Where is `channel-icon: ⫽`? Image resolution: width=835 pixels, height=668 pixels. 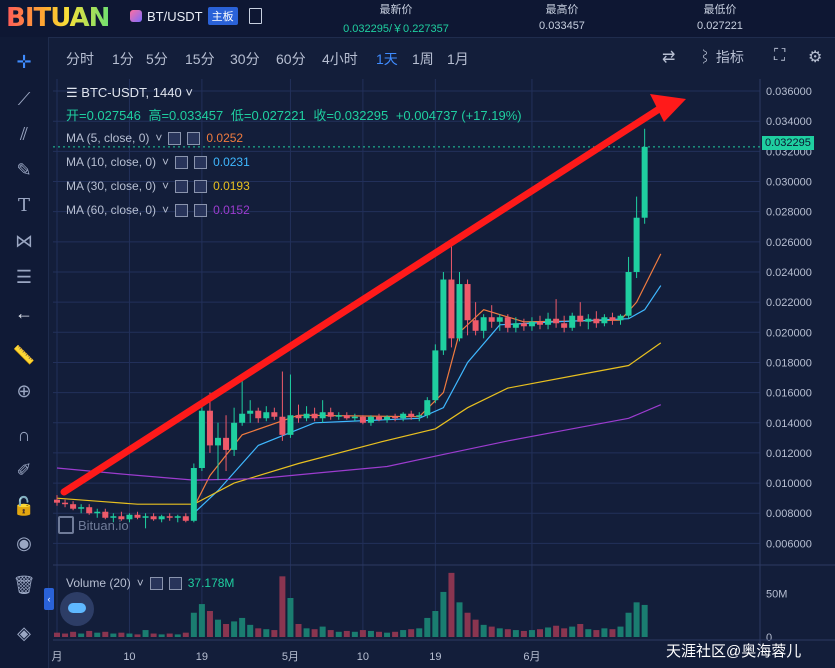 channel-icon: ⫽ is located at coordinates (24, 134).